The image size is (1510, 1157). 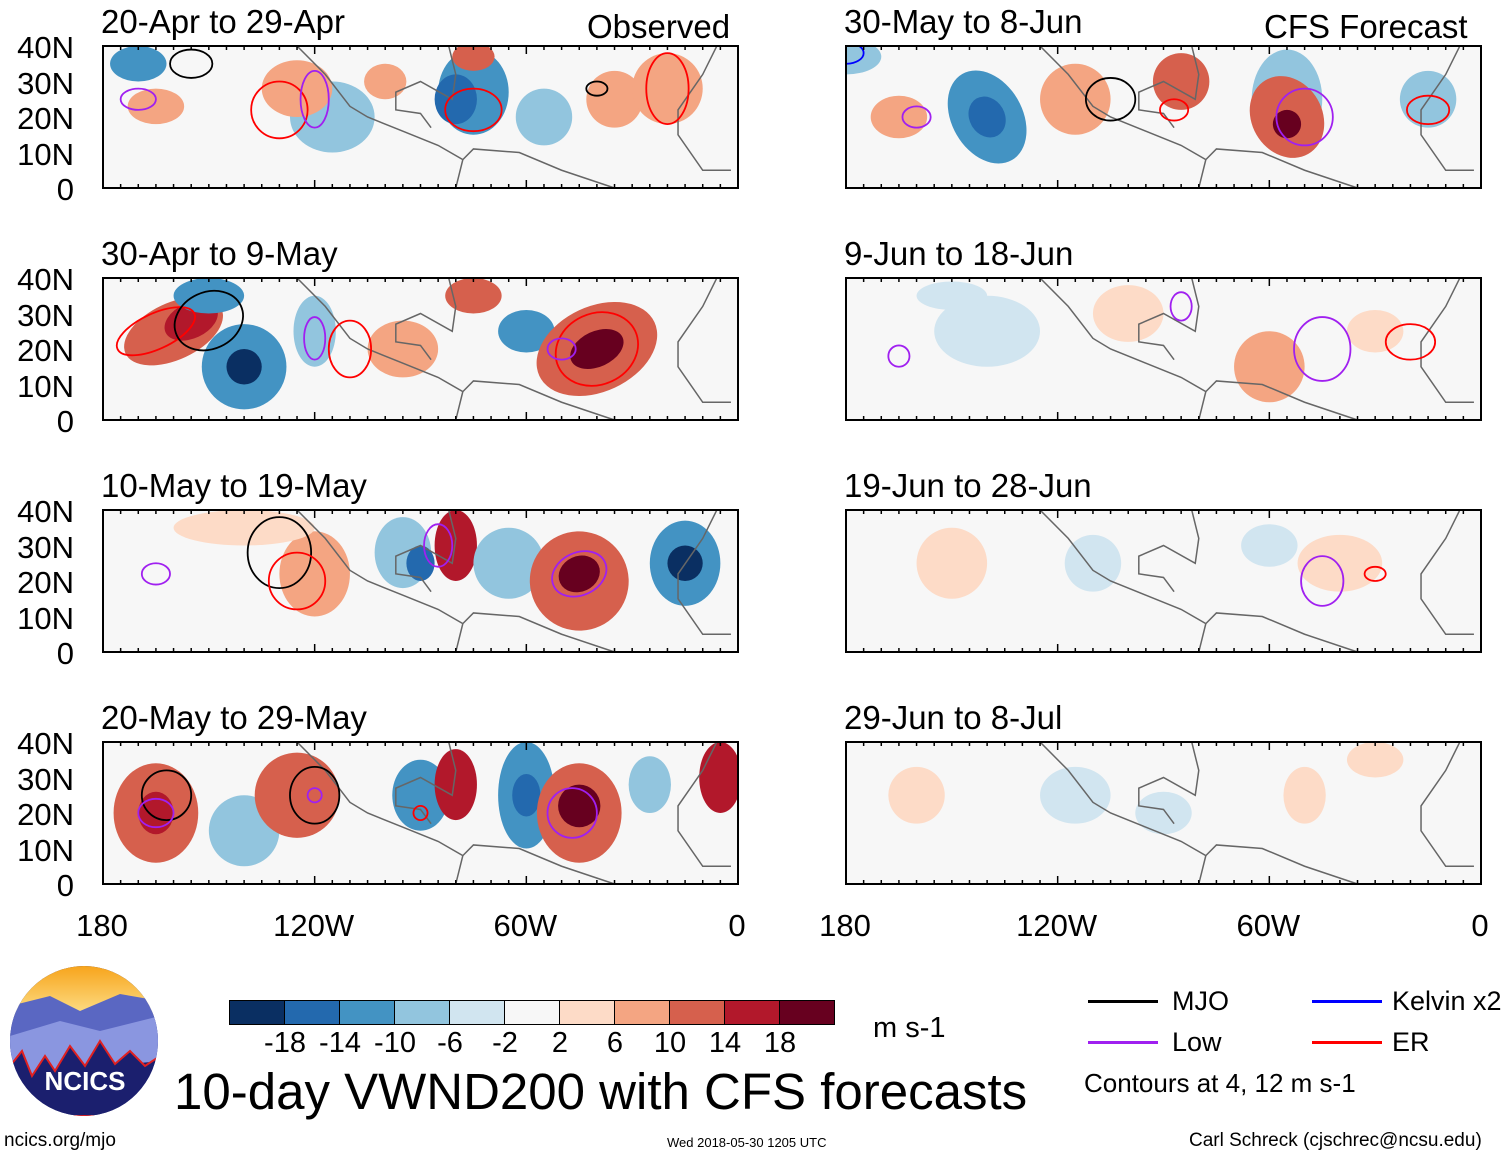 What do you see at coordinates (525, 925) in the screenshot?
I see `lon-tick-label: 60W` at bounding box center [525, 925].